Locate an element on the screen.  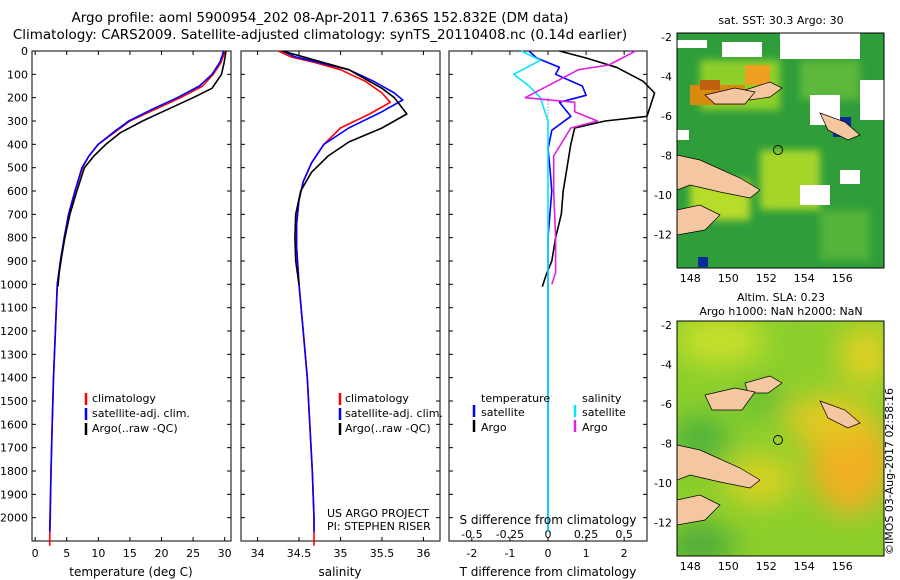
difference-top-xlabel: S difference from climatology is located at coordinates (548, 520).